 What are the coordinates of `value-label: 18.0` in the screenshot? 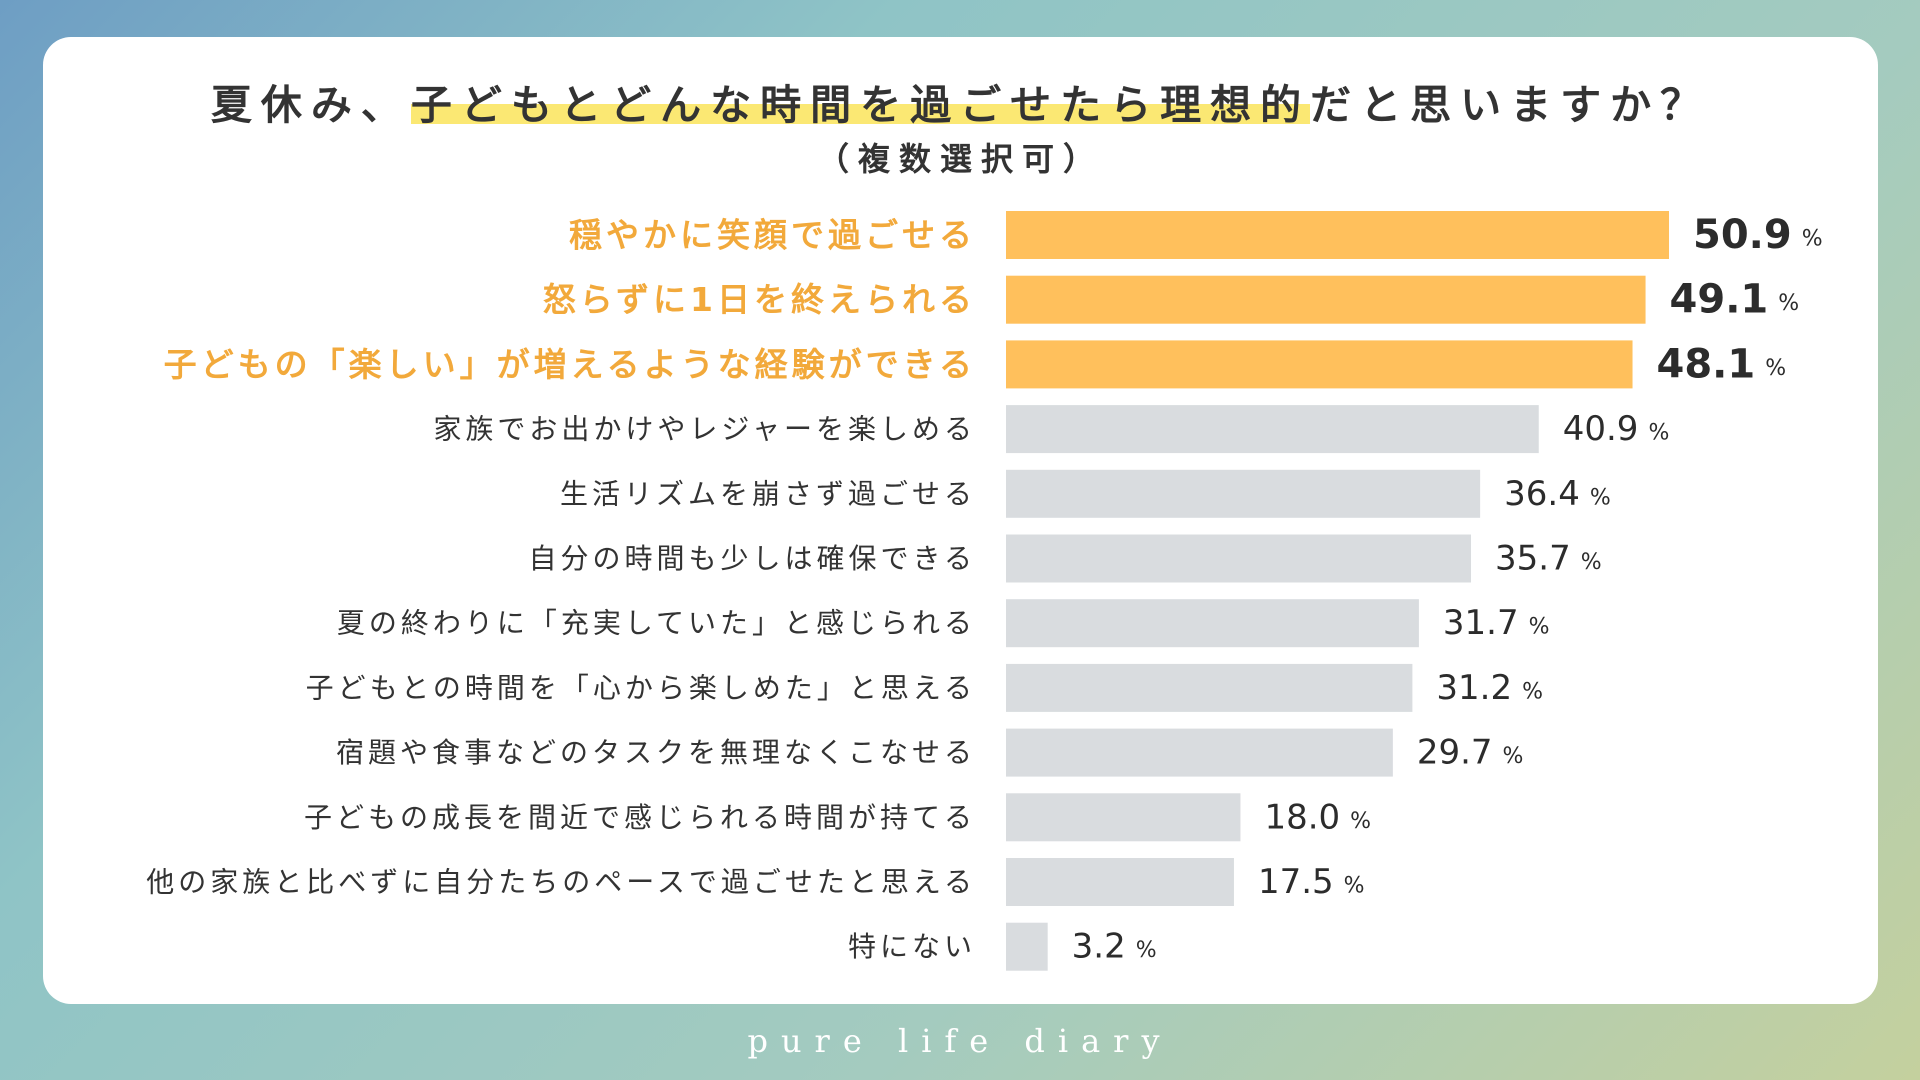 It's located at (1302, 817).